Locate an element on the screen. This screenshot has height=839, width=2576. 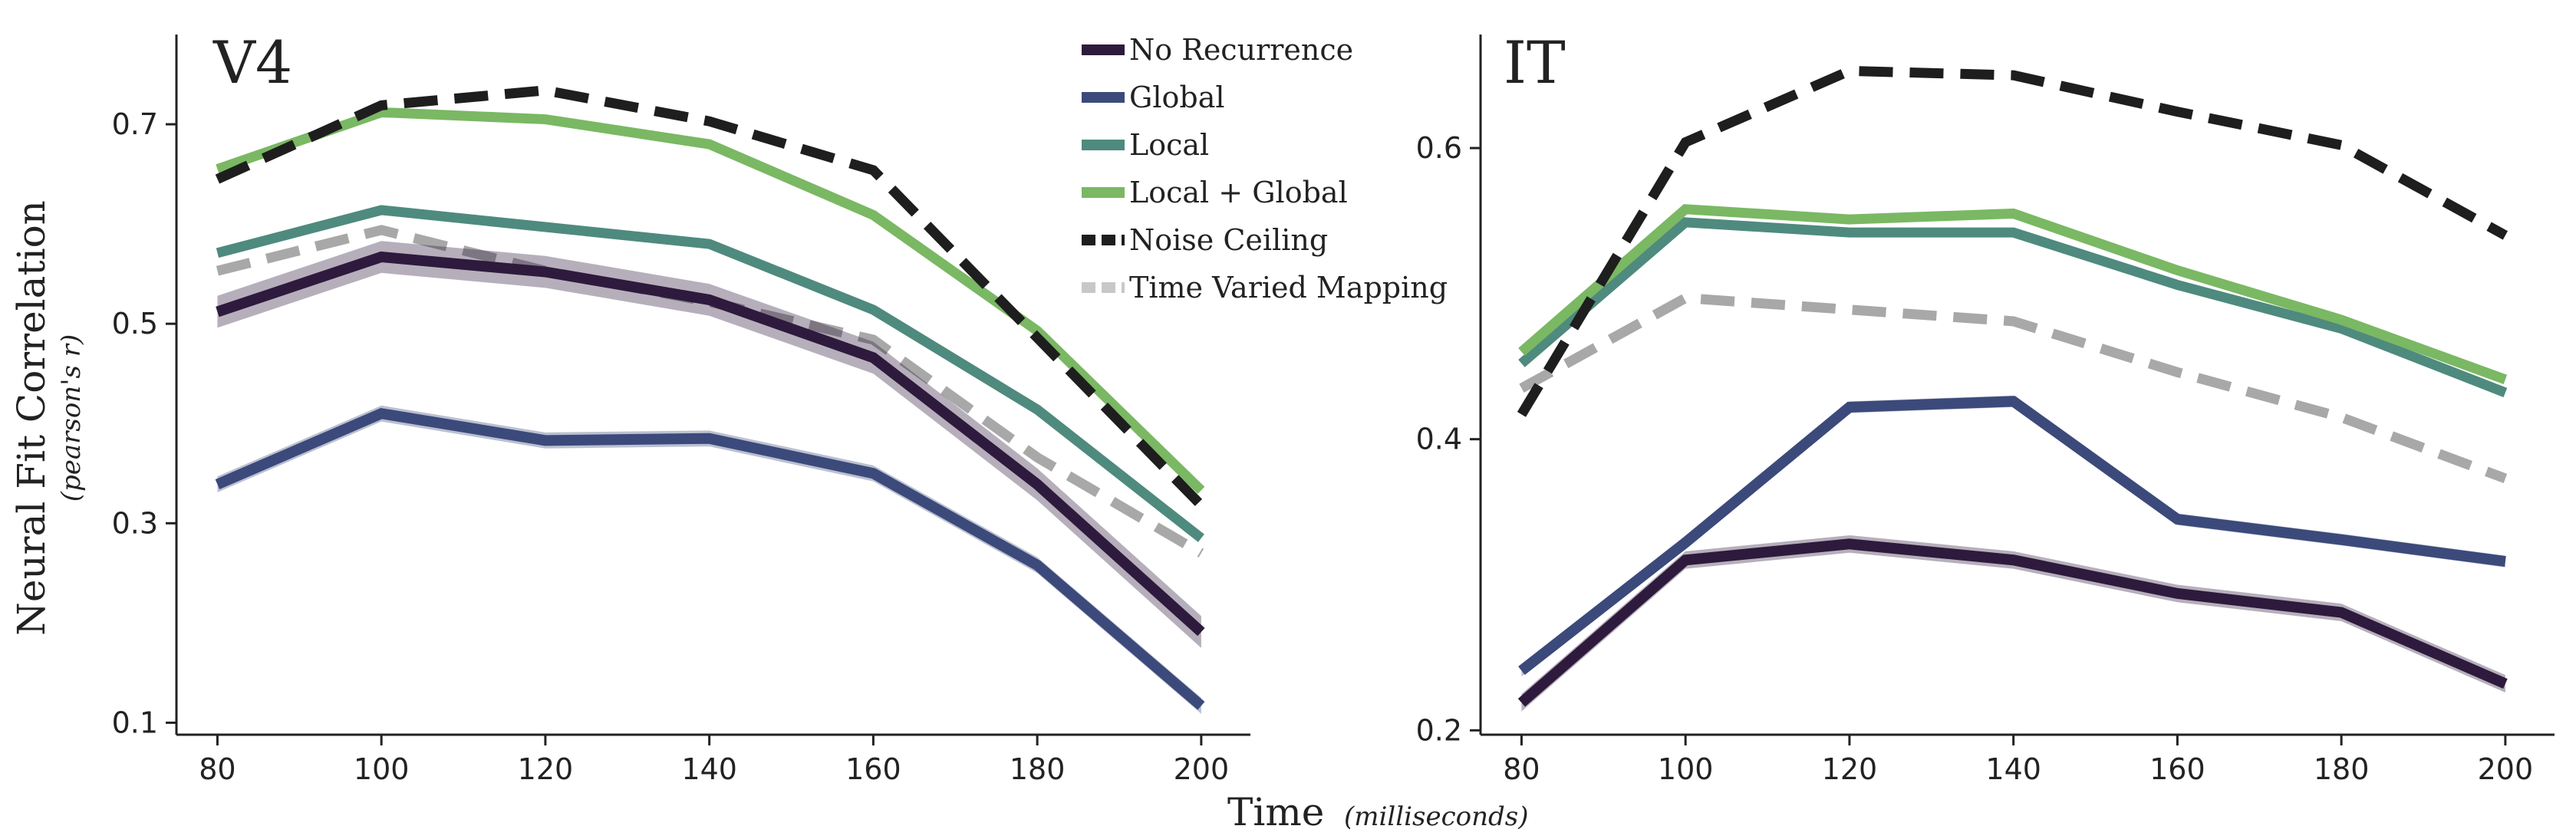
v4-panel-title: V4 is located at coordinates (252, 62).